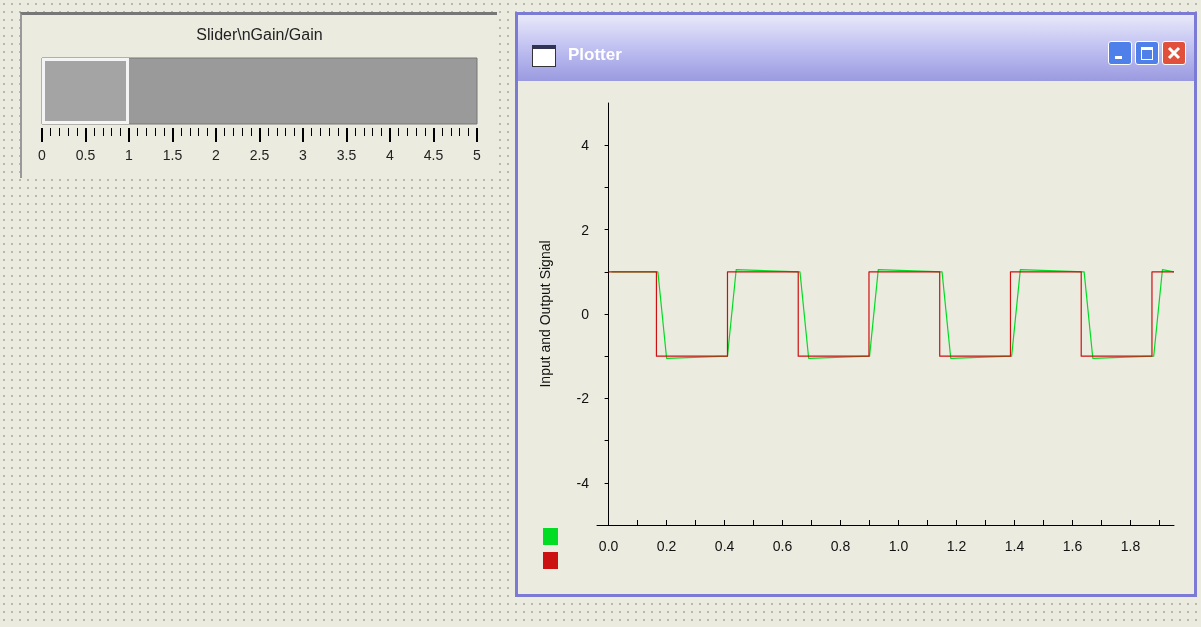 The image size is (1201, 627). Describe the element at coordinates (608, 546) in the screenshot. I see `x-tick-label: 0.0` at that location.